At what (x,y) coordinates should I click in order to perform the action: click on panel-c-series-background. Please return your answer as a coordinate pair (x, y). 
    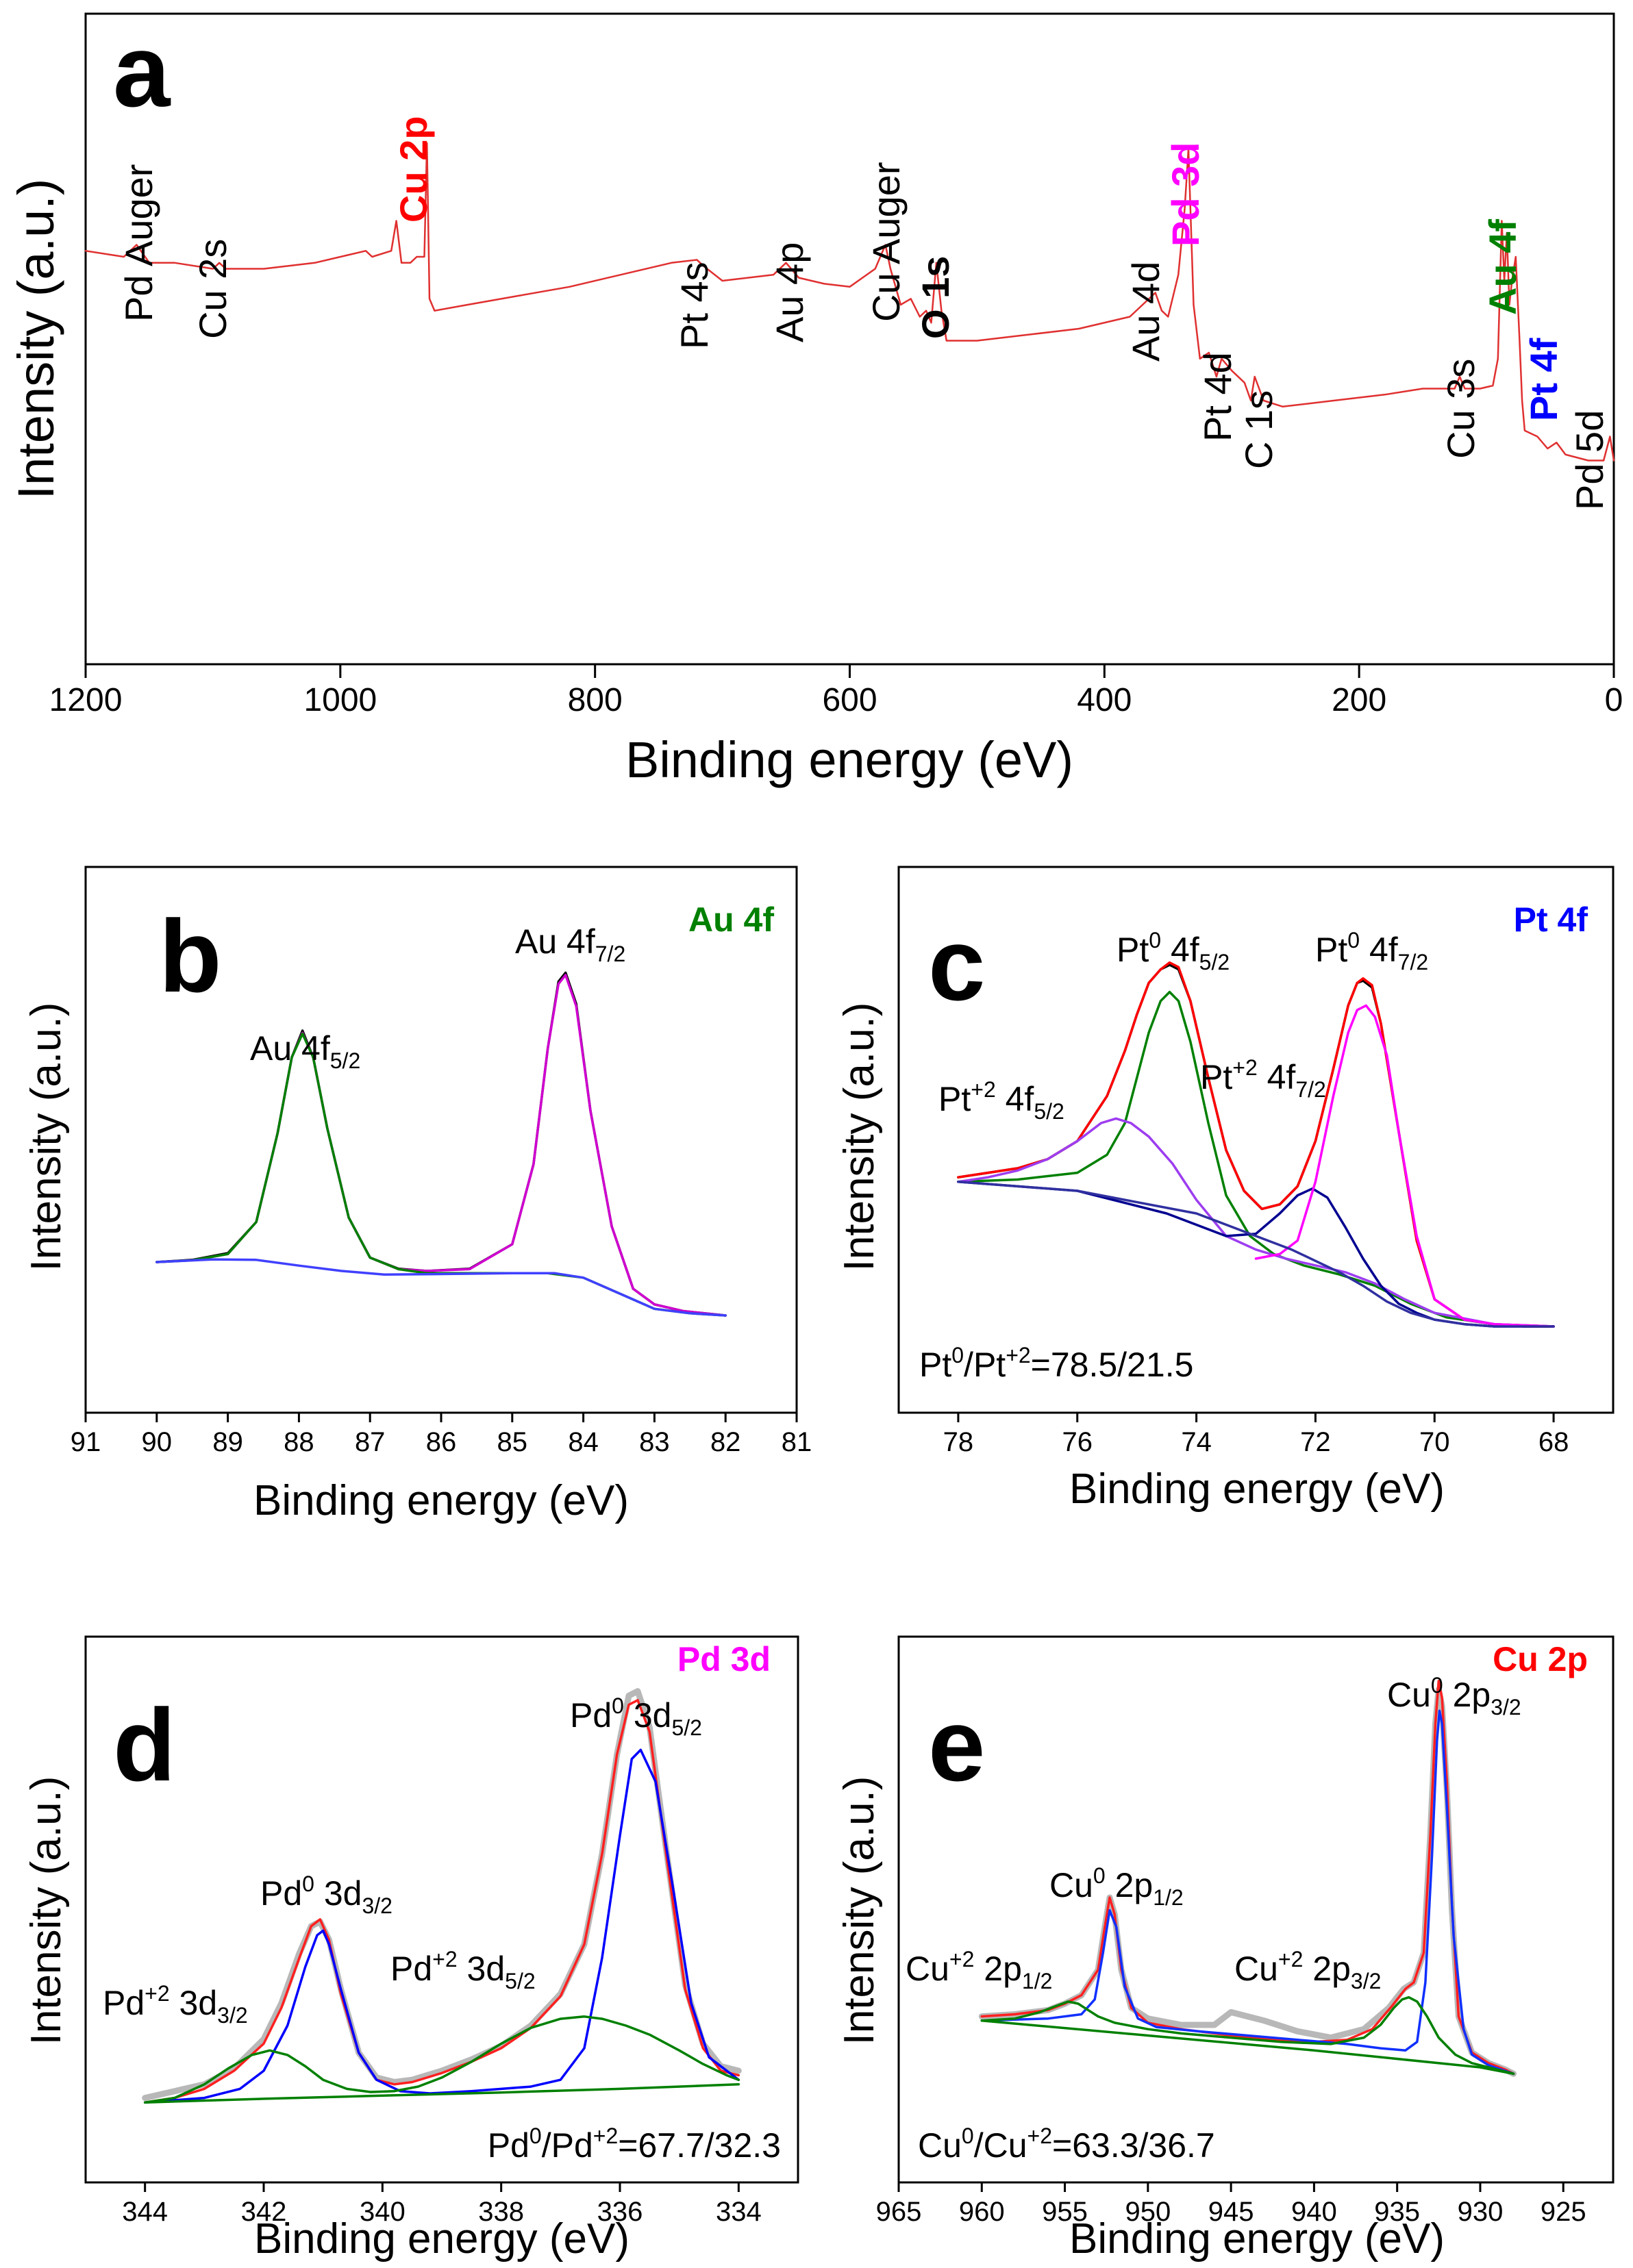
    Looking at the image, I should click on (1256, 1254).